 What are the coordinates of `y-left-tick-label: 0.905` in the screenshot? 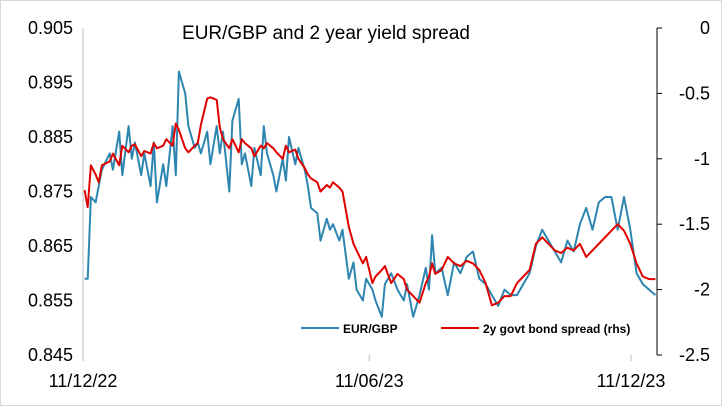 It's located at (50, 28).